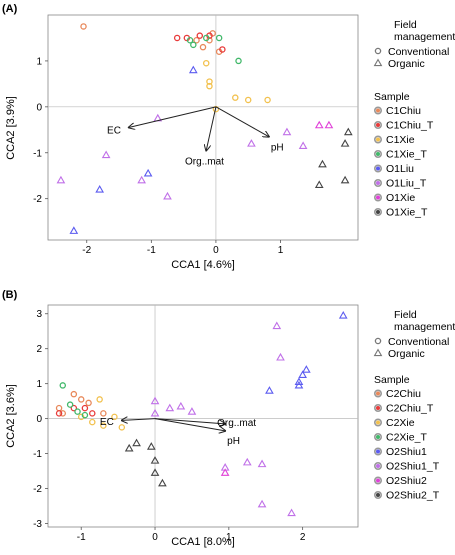 This screenshot has width=455, height=555. Describe the element at coordinates (378, 110) in the screenshot. I see `legend-swatch-c1chiu` at that location.